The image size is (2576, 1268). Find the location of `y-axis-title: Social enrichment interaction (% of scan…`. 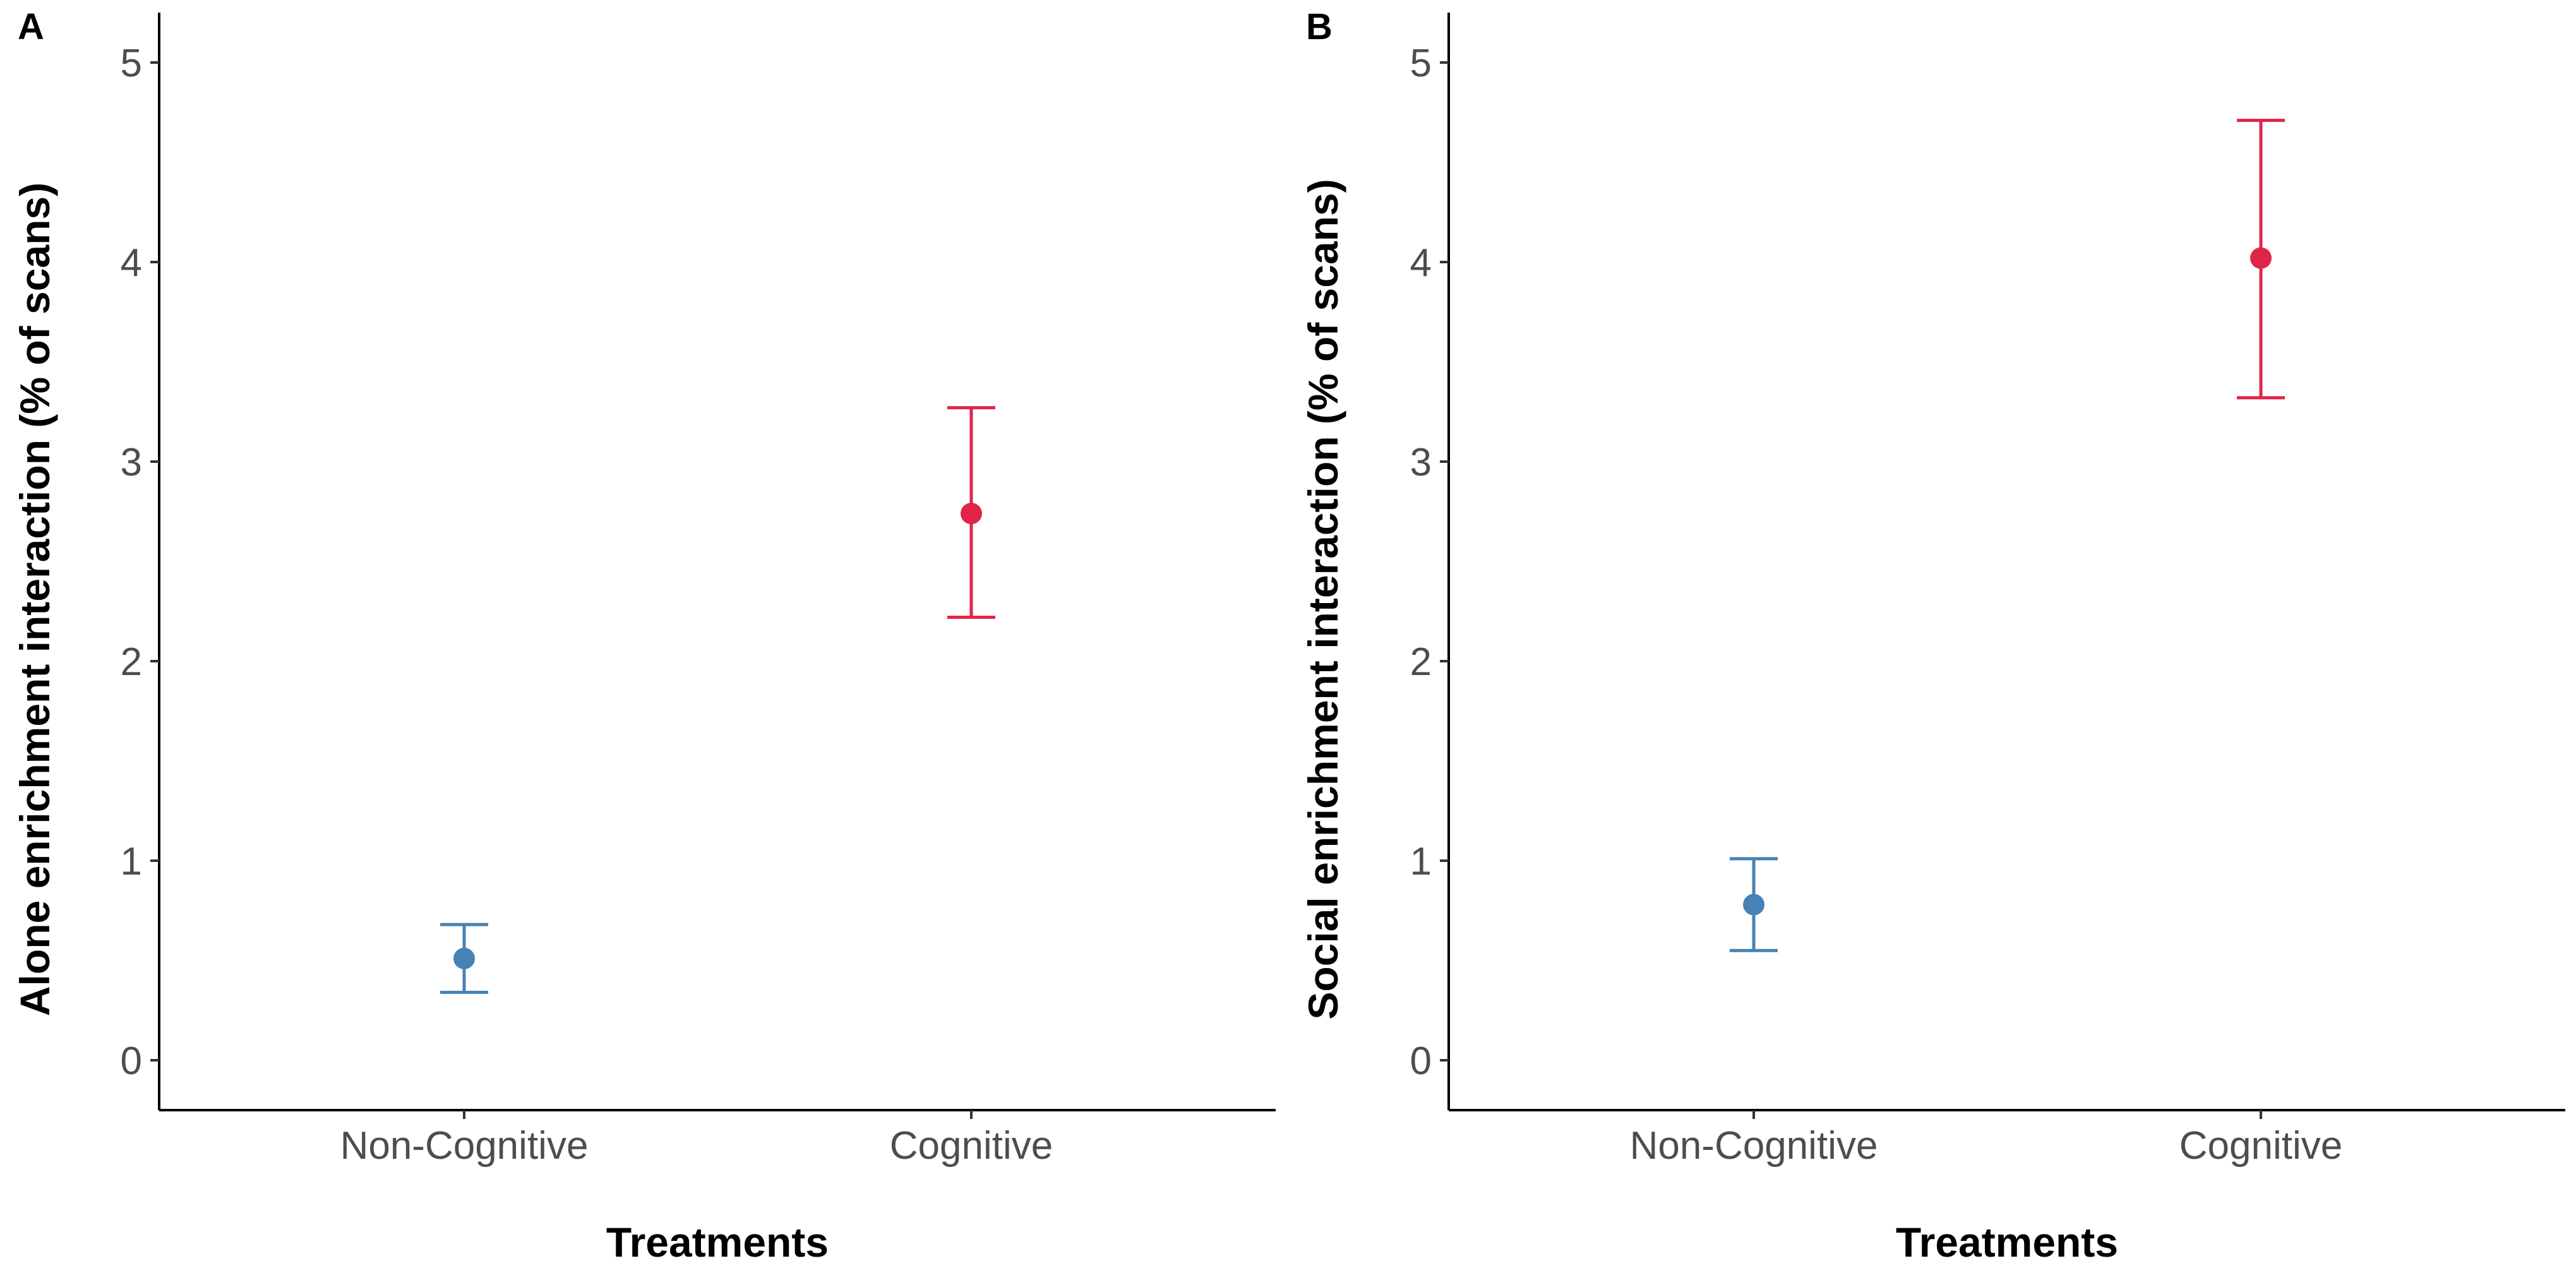

y-axis-title: Social enrichment interaction (% of scan… is located at coordinates (1323, 599).